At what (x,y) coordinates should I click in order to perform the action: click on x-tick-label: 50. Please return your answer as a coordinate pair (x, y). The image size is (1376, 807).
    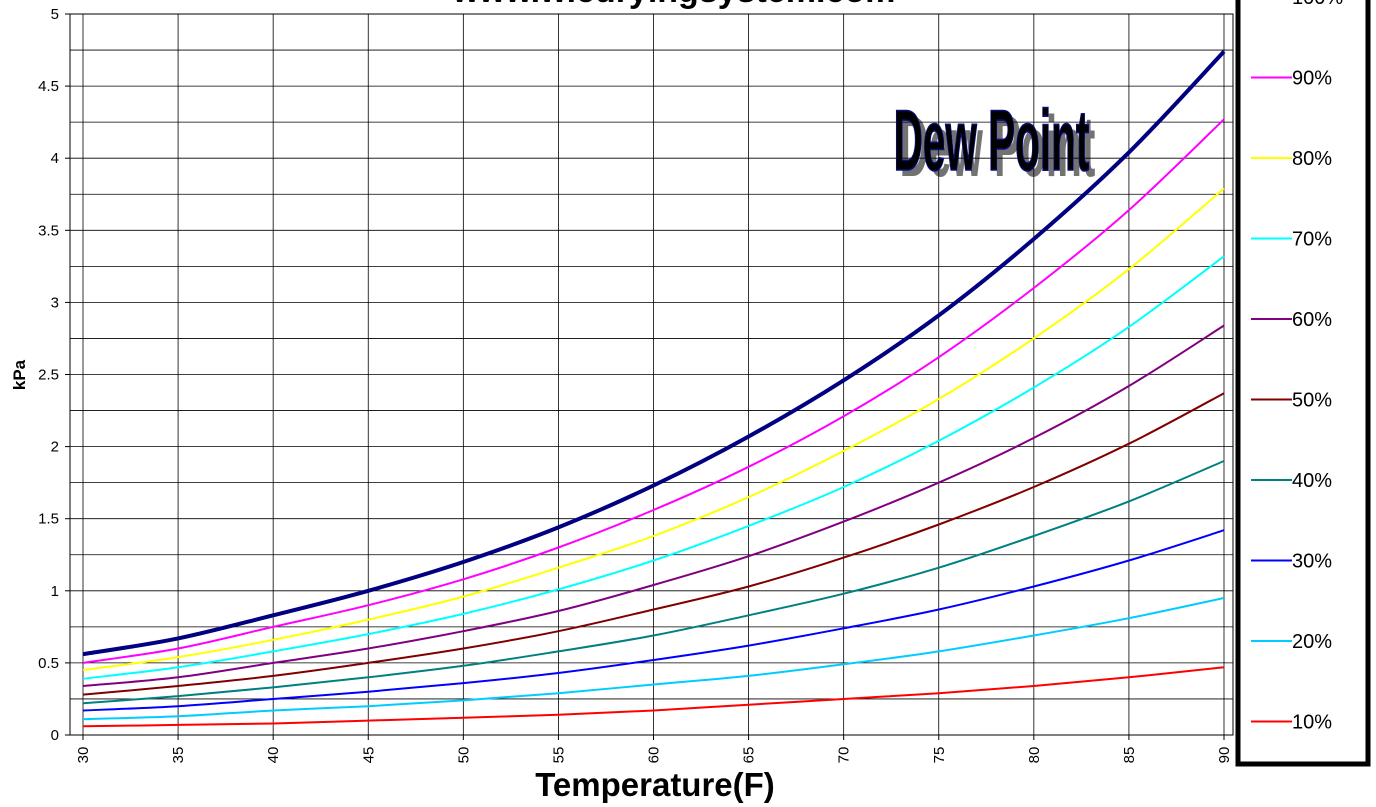
    Looking at the image, I should click on (463, 755).